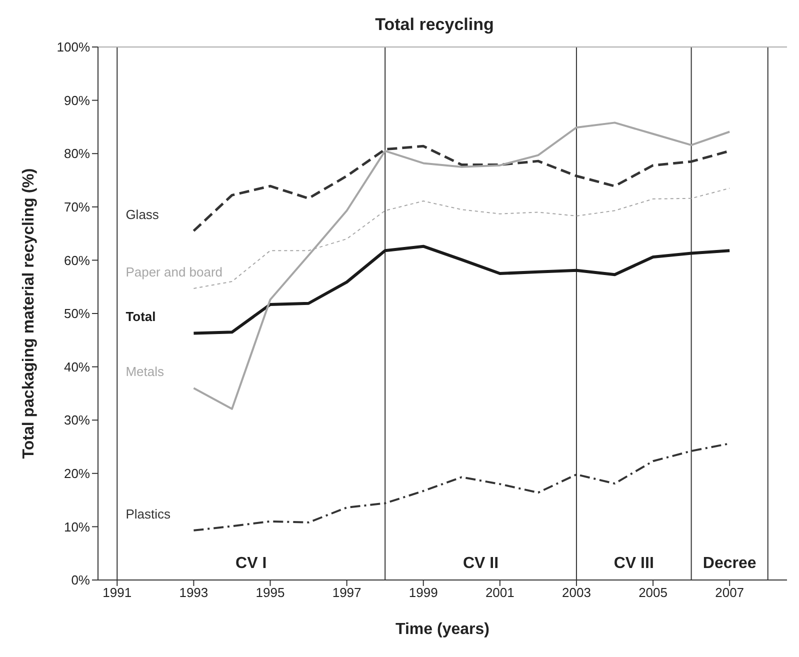  Describe the element at coordinates (148, 514) in the screenshot. I see `series-label: Plastics` at that location.